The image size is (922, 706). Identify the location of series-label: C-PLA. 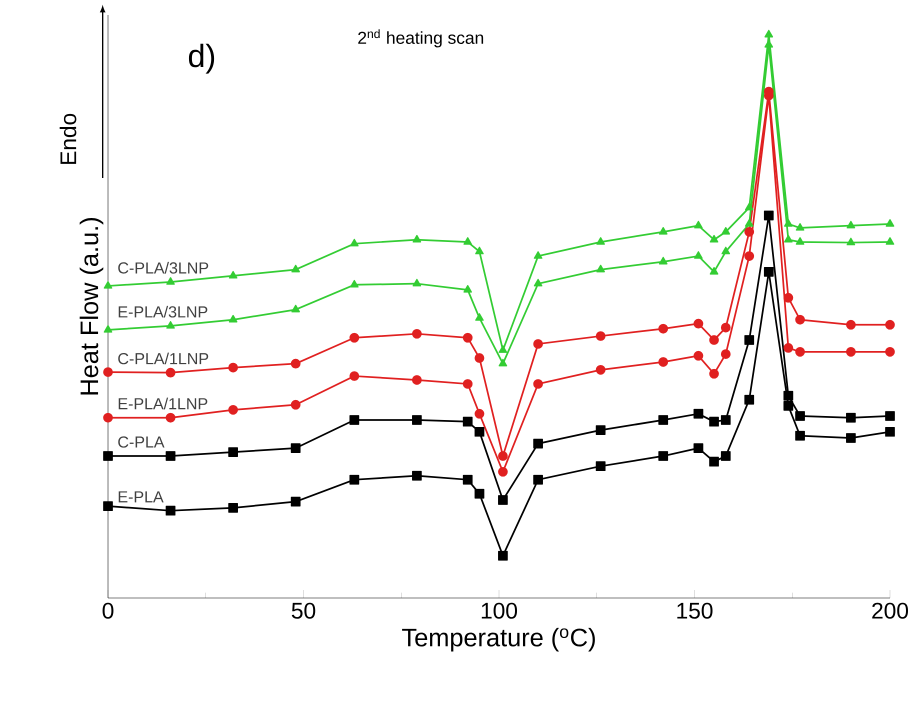
(141, 442).